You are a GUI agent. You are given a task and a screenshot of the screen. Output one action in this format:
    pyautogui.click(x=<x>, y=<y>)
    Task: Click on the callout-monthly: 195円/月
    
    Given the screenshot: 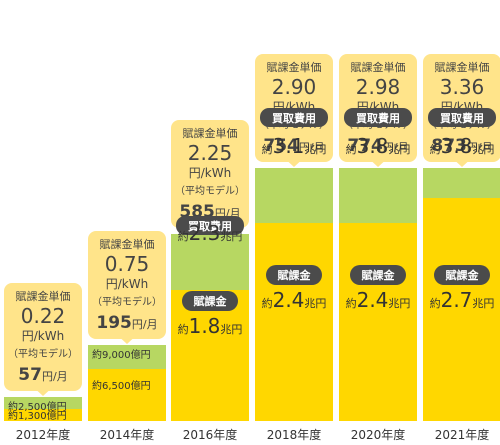 What is the action you would take?
    pyautogui.click(x=126, y=323)
    